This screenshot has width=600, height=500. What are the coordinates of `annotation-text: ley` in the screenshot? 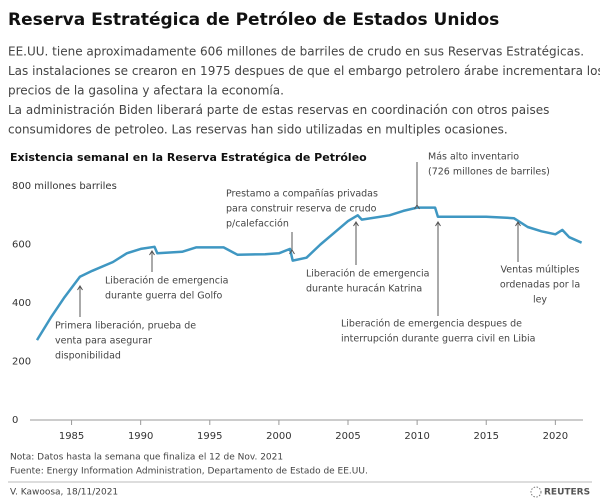 It's located at (540, 300).